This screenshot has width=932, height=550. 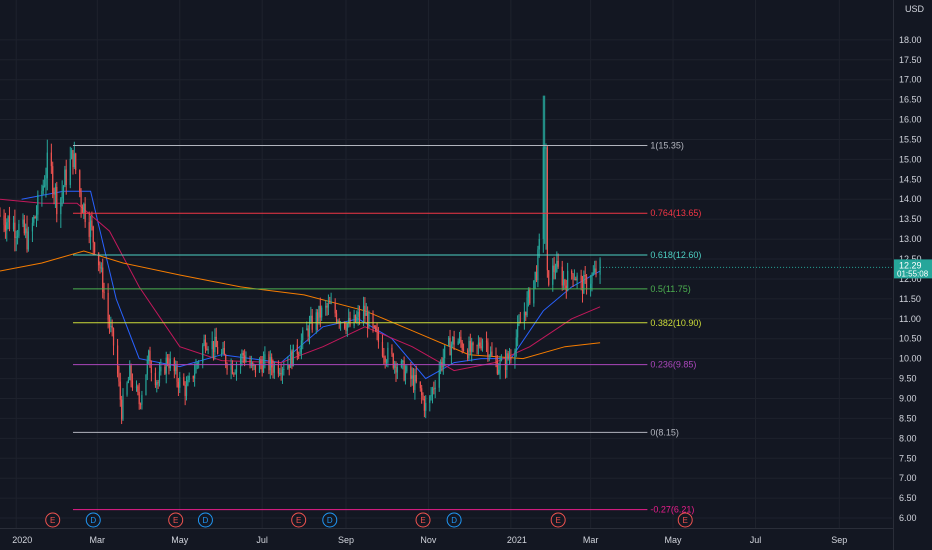 I want to click on price-tick-label: 6.50, so click(x=908, y=498).